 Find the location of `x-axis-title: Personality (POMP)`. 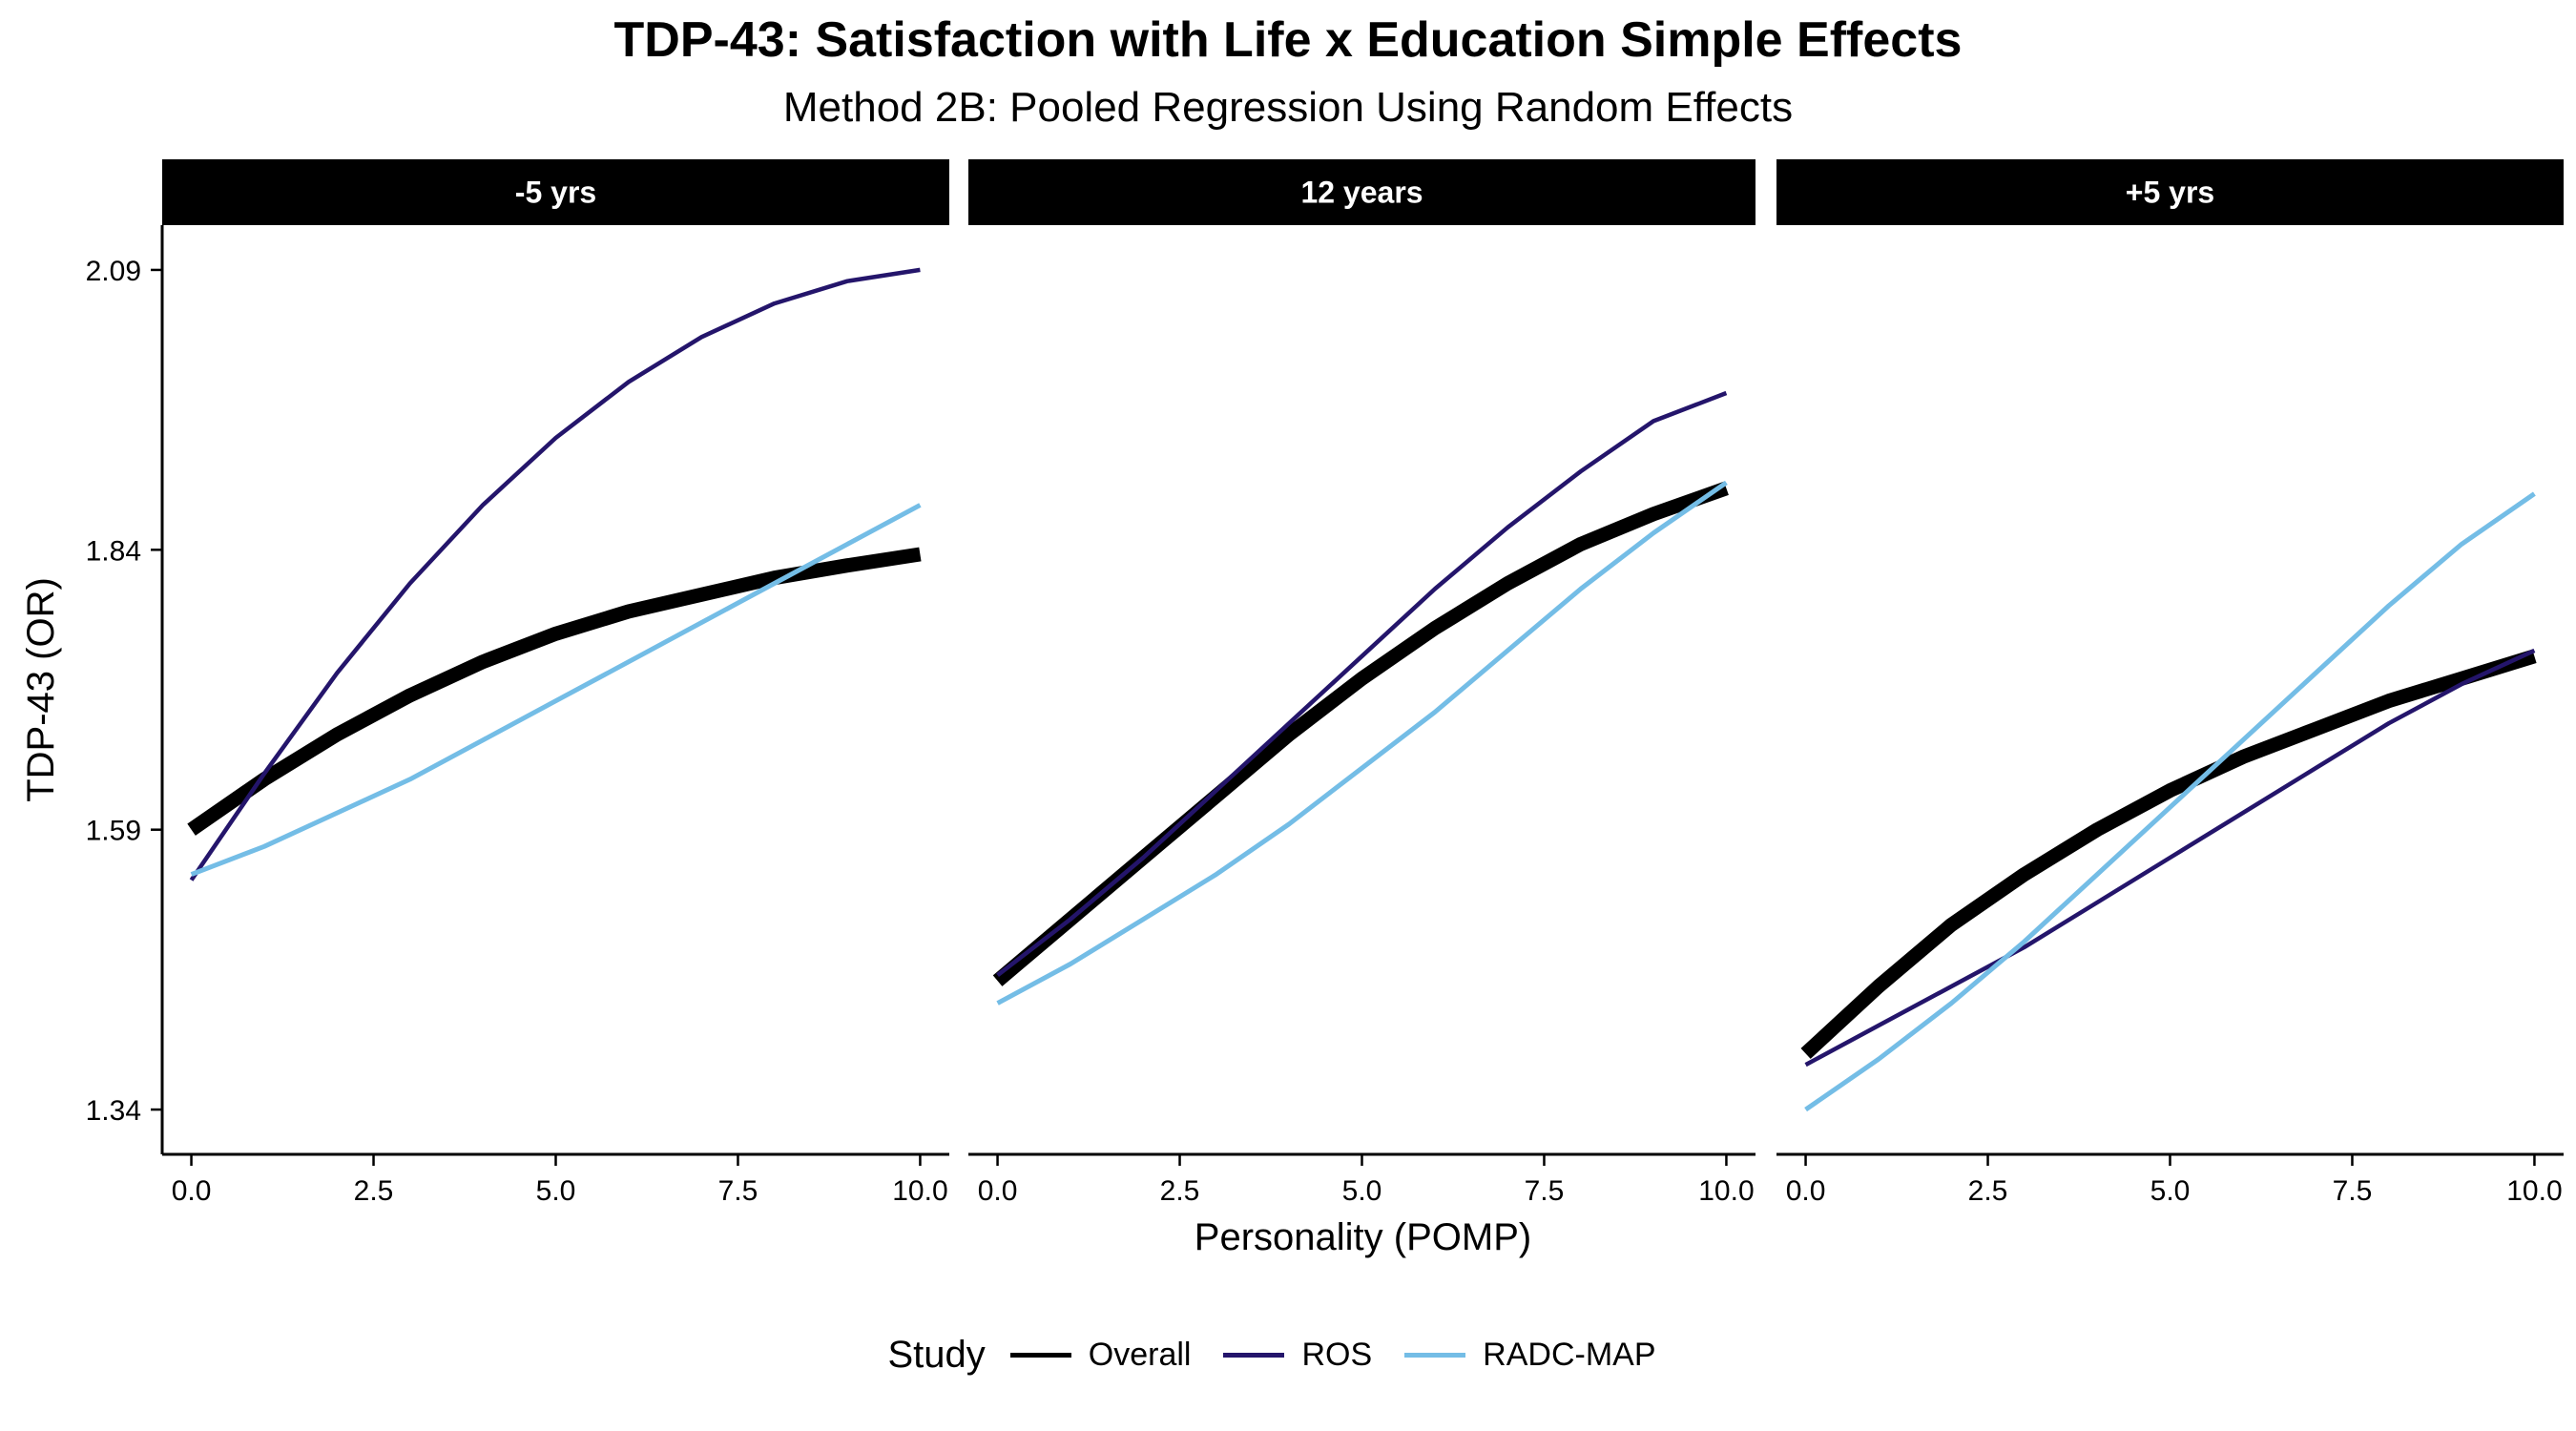

x-axis-title: Personality (POMP) is located at coordinates (1363, 1237).